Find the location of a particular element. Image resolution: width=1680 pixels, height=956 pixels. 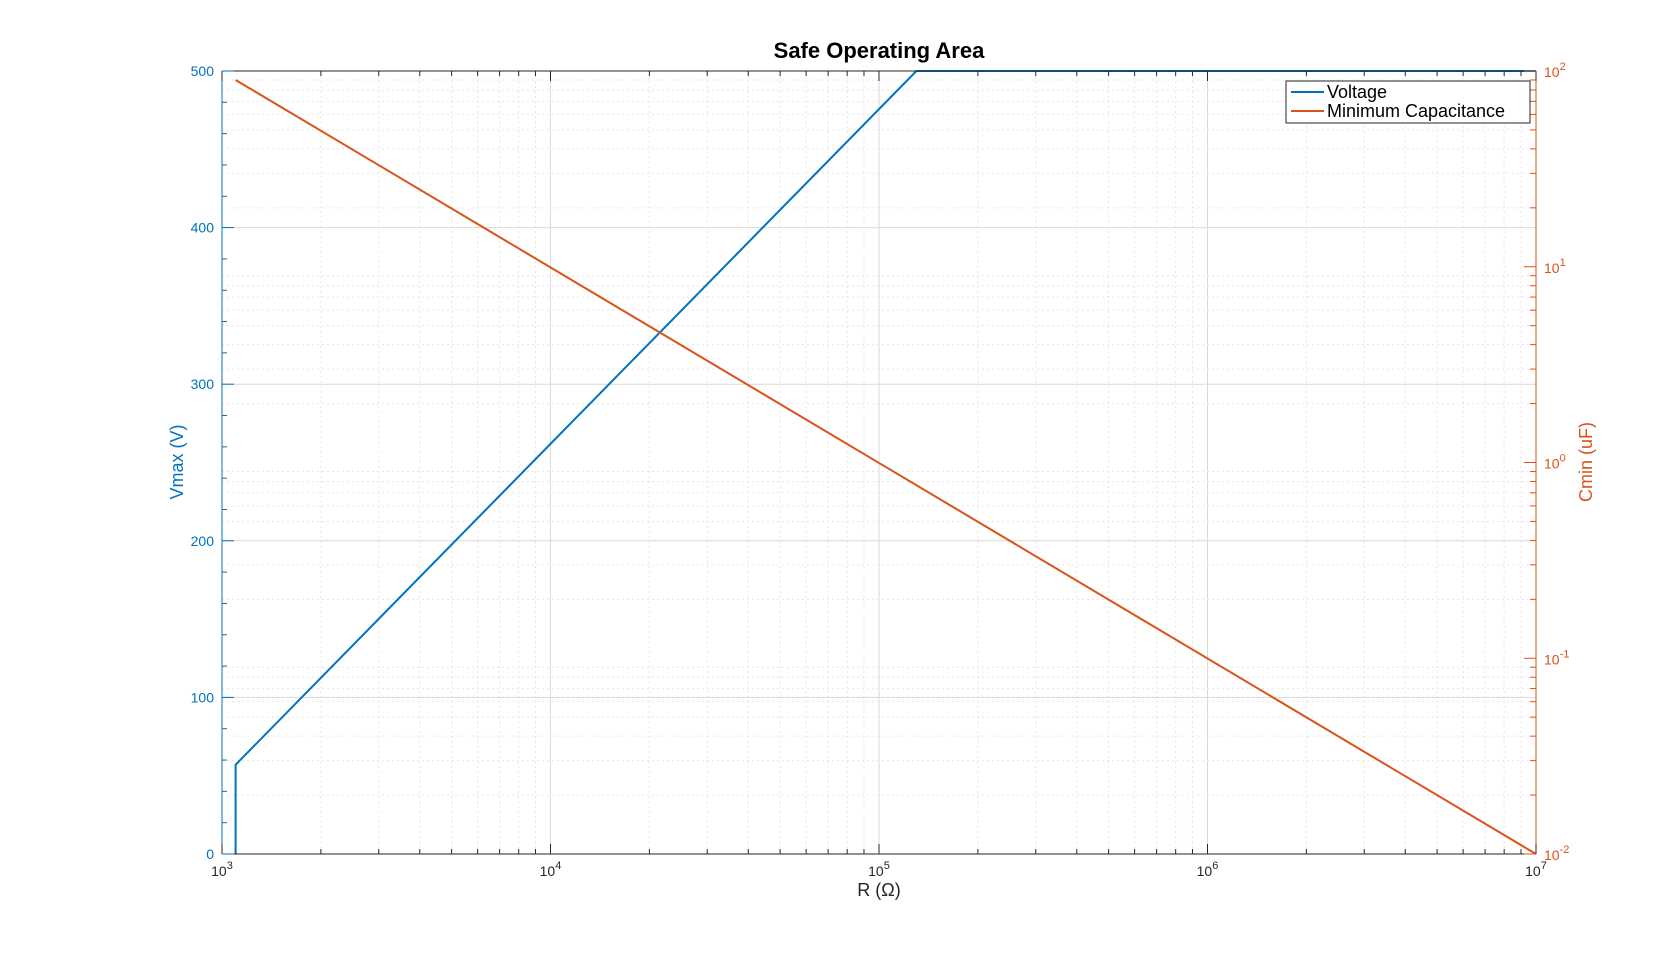

legend-label-voltage: Voltage is located at coordinates (1357, 92).